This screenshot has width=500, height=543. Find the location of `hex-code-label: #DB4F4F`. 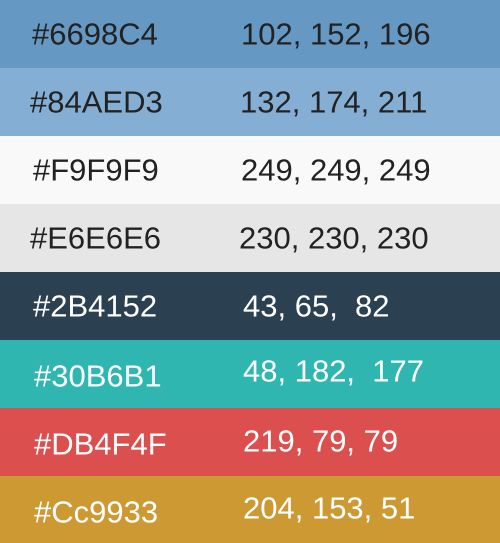

hex-code-label: #DB4F4F is located at coordinates (100, 444).